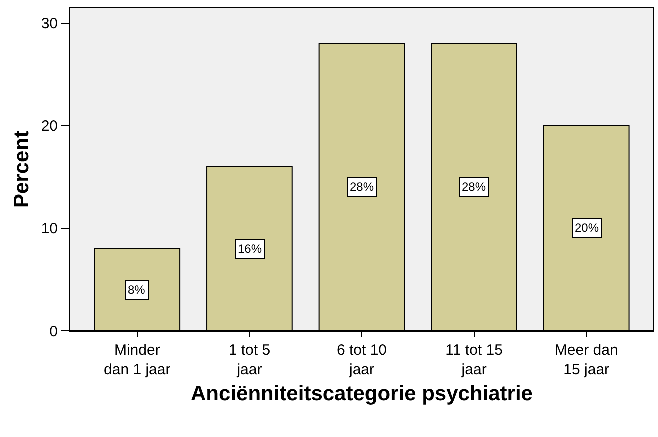 The width and height of the screenshot is (658, 437). Describe the element at coordinates (49, 229) in the screenshot. I see `y-tick-label: 10` at that location.